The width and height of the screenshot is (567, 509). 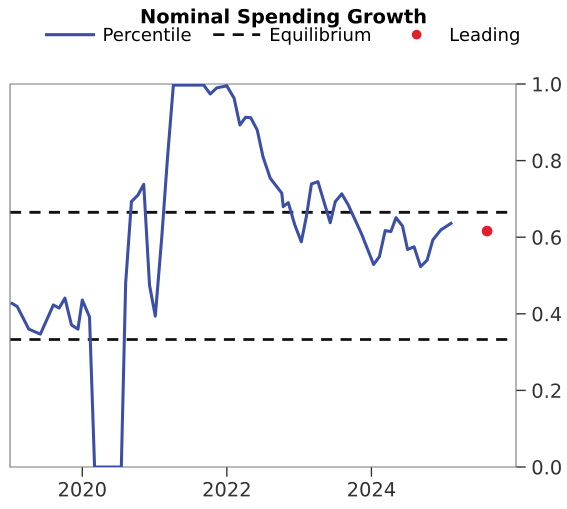 I want to click on y-tick-label: 0.6, so click(x=546, y=237).